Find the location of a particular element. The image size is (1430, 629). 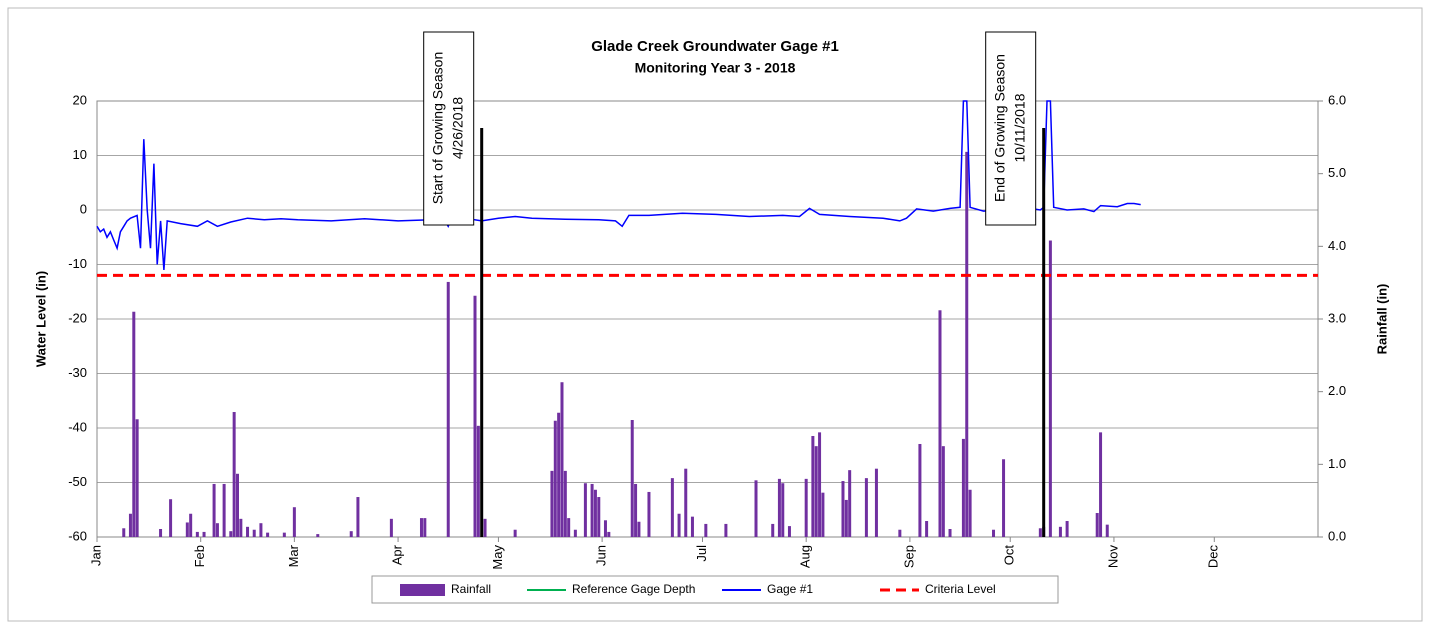

y2-axis-label: Rainfall (in) is located at coordinates (1381, 319).